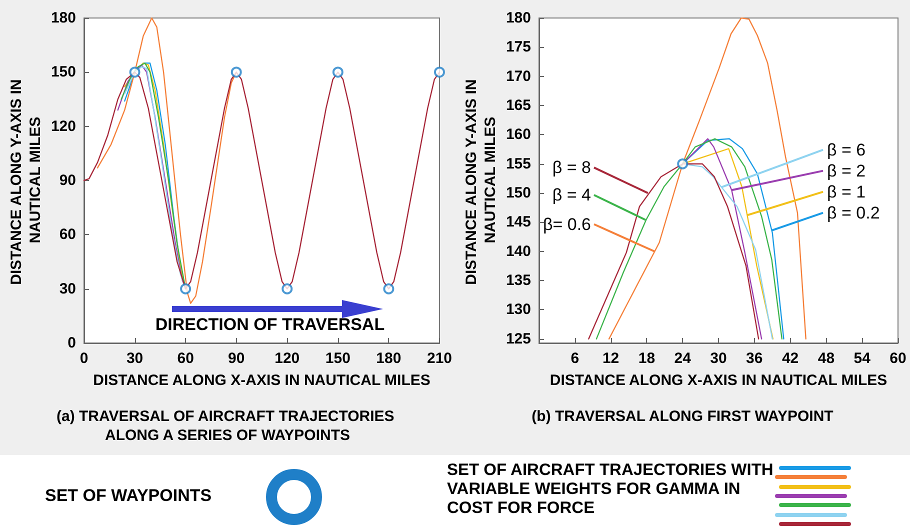  Describe the element at coordinates (683, 358) in the screenshot. I see `x-tick-label: 24` at that location.